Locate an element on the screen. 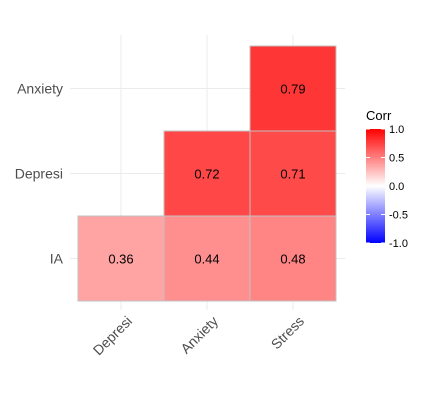  cell-value-label: 0.44 is located at coordinates (206, 259).